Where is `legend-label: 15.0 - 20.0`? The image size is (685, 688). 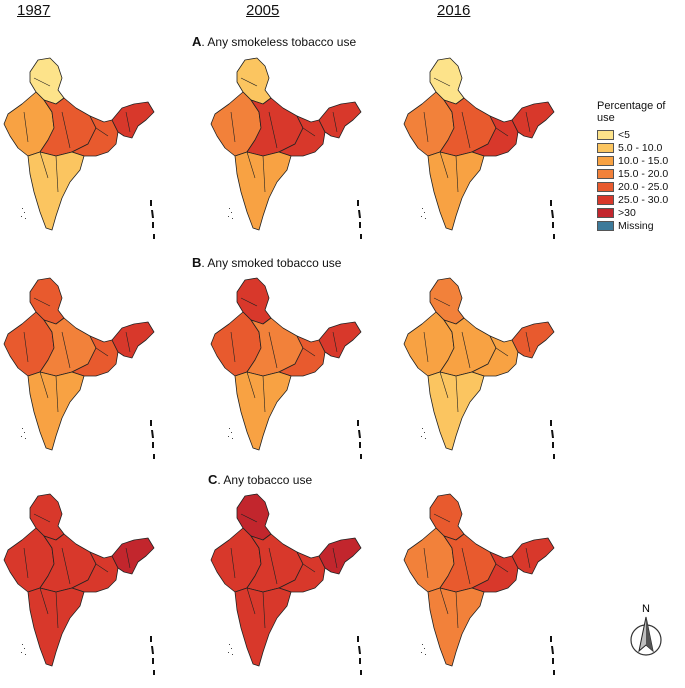 legend-label: 15.0 - 20.0 is located at coordinates (643, 173).